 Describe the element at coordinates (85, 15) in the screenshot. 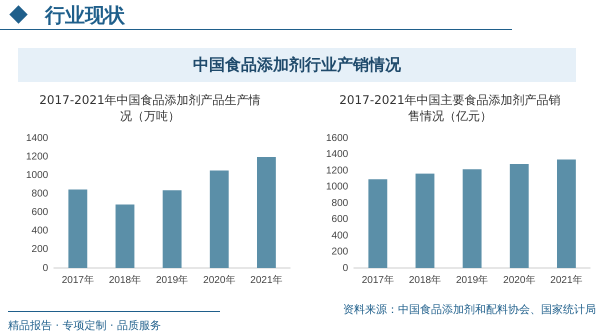

I see `text: 行业现状` at that location.